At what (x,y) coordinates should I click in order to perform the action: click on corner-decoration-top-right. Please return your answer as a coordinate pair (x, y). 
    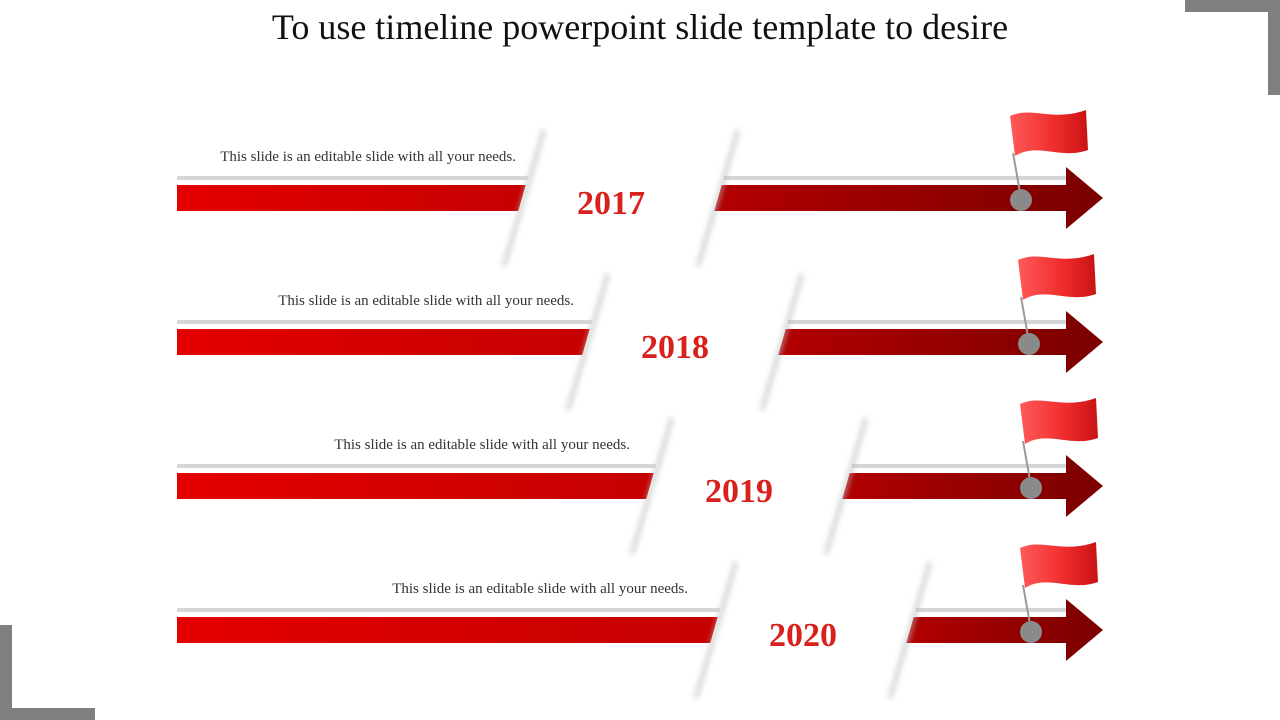
    Looking at the image, I should click on (1232, 47).